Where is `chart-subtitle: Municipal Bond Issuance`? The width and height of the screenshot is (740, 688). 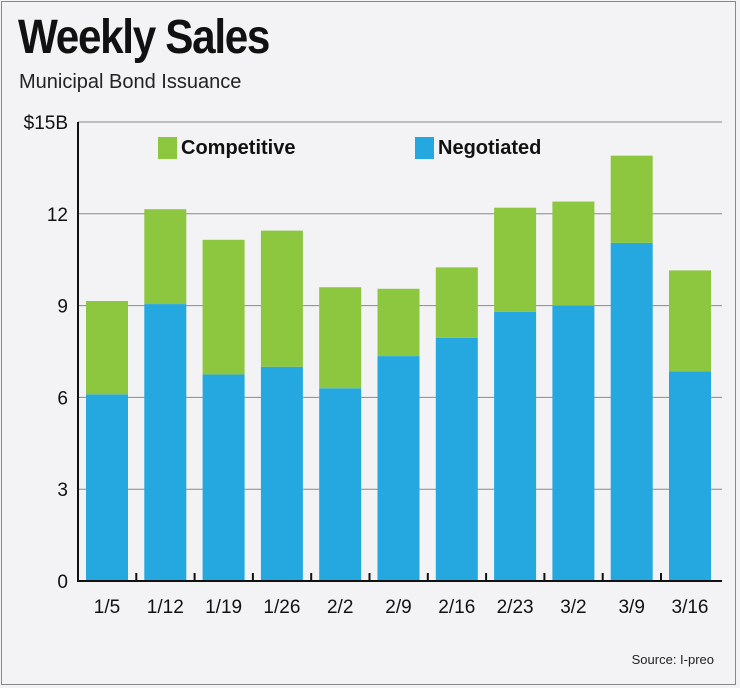
chart-subtitle: Municipal Bond Issuance is located at coordinates (130, 82).